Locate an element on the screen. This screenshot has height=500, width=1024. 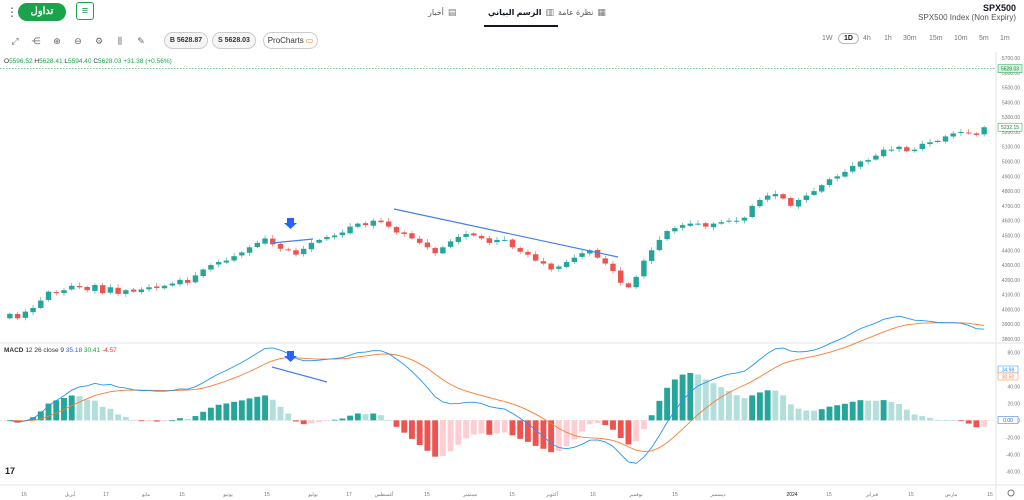
signal-value: 30.41 is located at coordinates (92, 350).